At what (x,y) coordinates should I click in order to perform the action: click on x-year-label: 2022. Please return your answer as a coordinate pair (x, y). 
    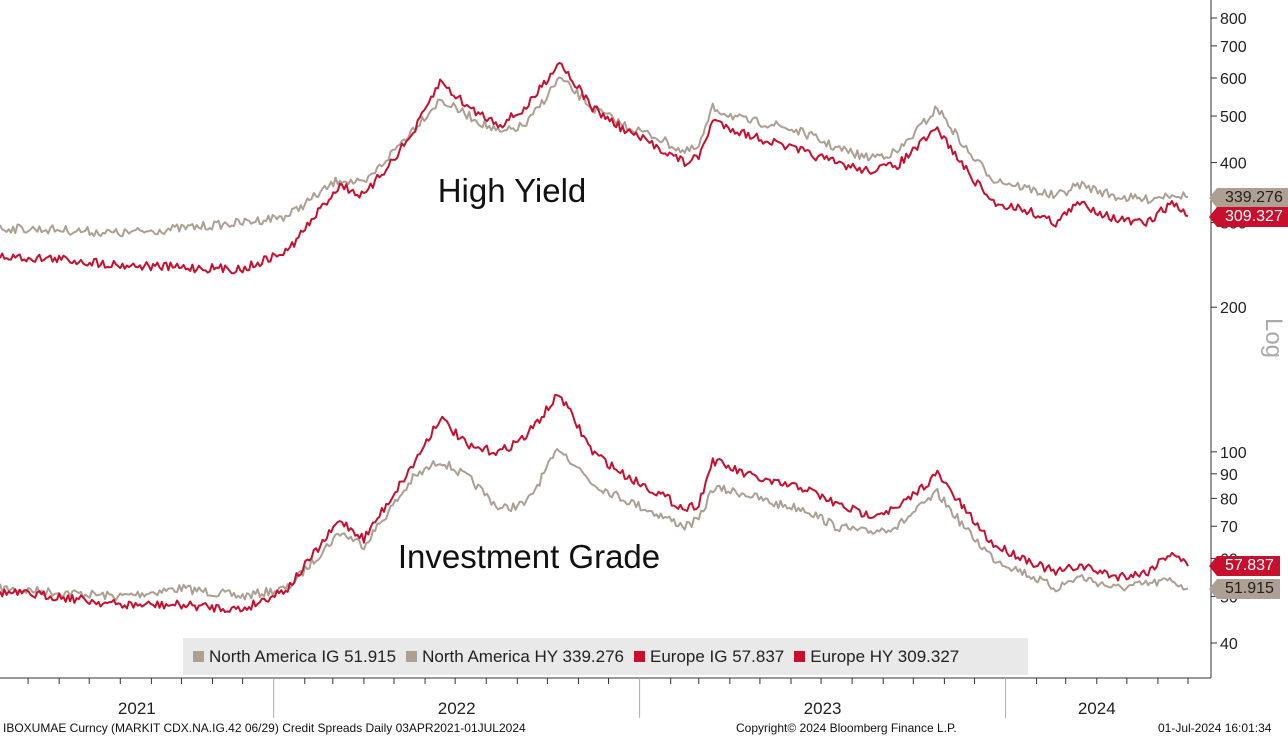
    Looking at the image, I should click on (457, 708).